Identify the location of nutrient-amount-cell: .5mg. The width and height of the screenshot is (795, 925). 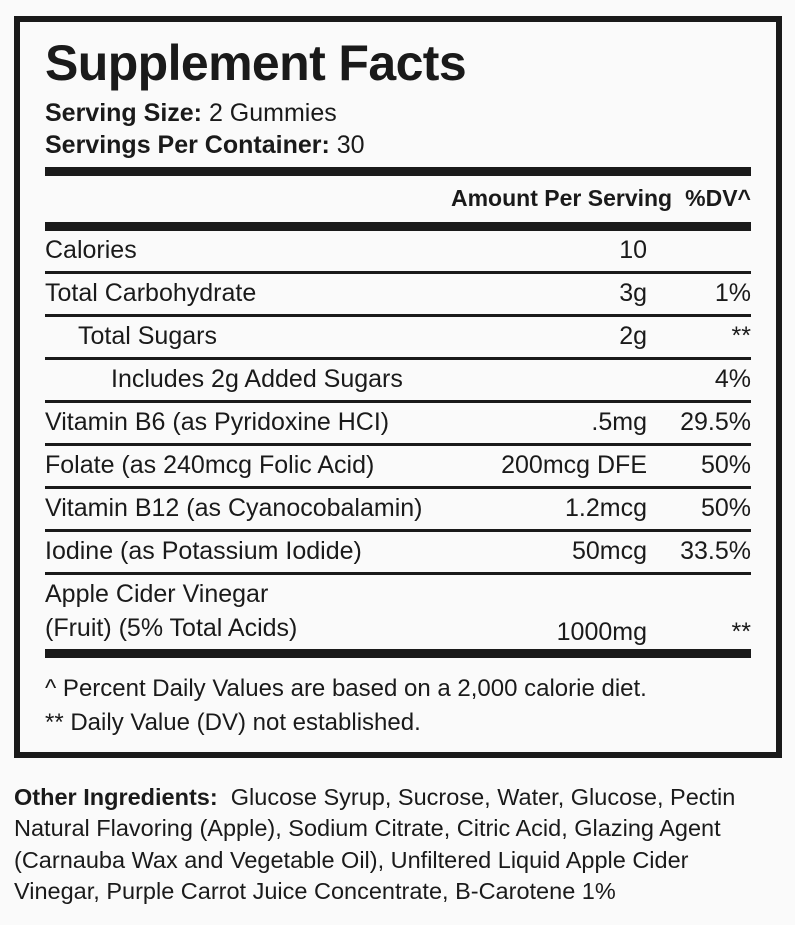
(549, 422).